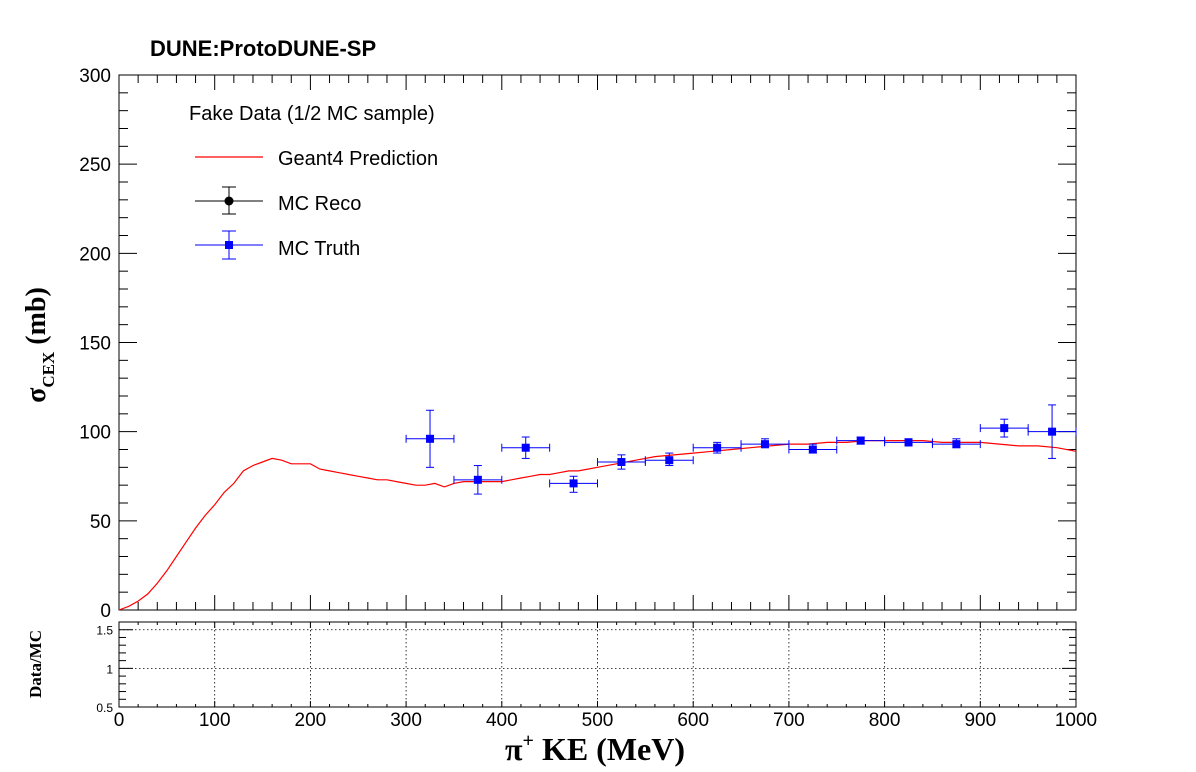  I want to click on legend-mc-truth-label: MC Truth, so click(319, 249).